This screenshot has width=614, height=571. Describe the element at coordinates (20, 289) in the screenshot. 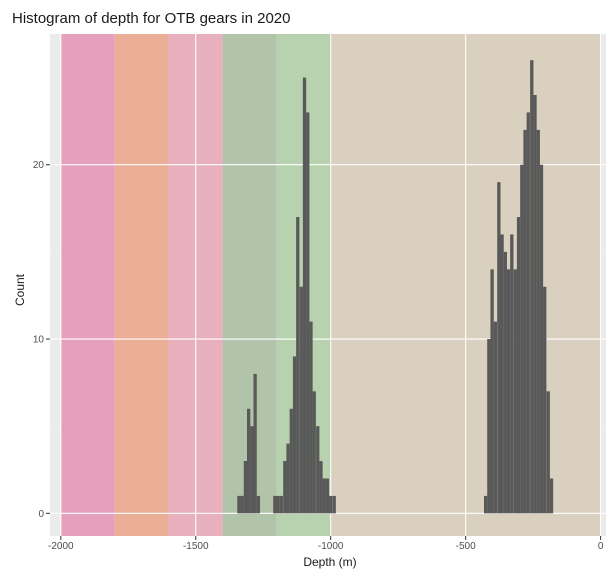

I see `y-axis-title: Count` at that location.